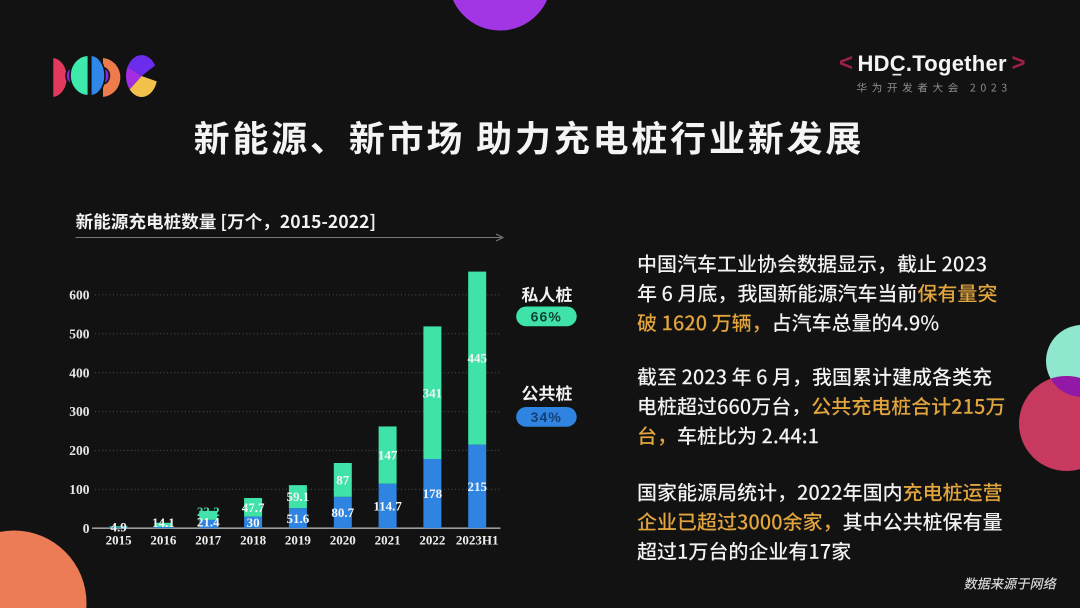 Image resolution: width=1080 pixels, height=608 pixels. What do you see at coordinates (208, 521) in the screenshot?
I see `svg-text: 21.4` at bounding box center [208, 521].